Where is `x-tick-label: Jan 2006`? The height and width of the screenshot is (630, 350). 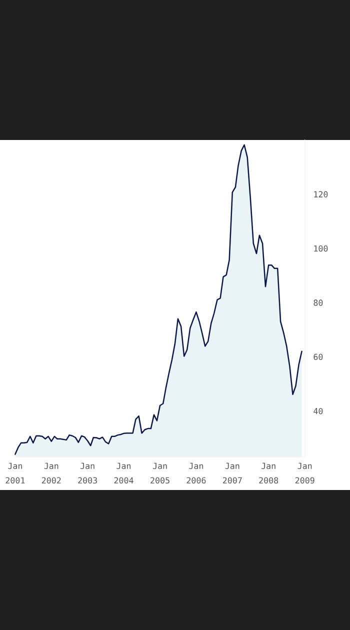
x-tick-label: Jan 2006 is located at coordinates (196, 473).